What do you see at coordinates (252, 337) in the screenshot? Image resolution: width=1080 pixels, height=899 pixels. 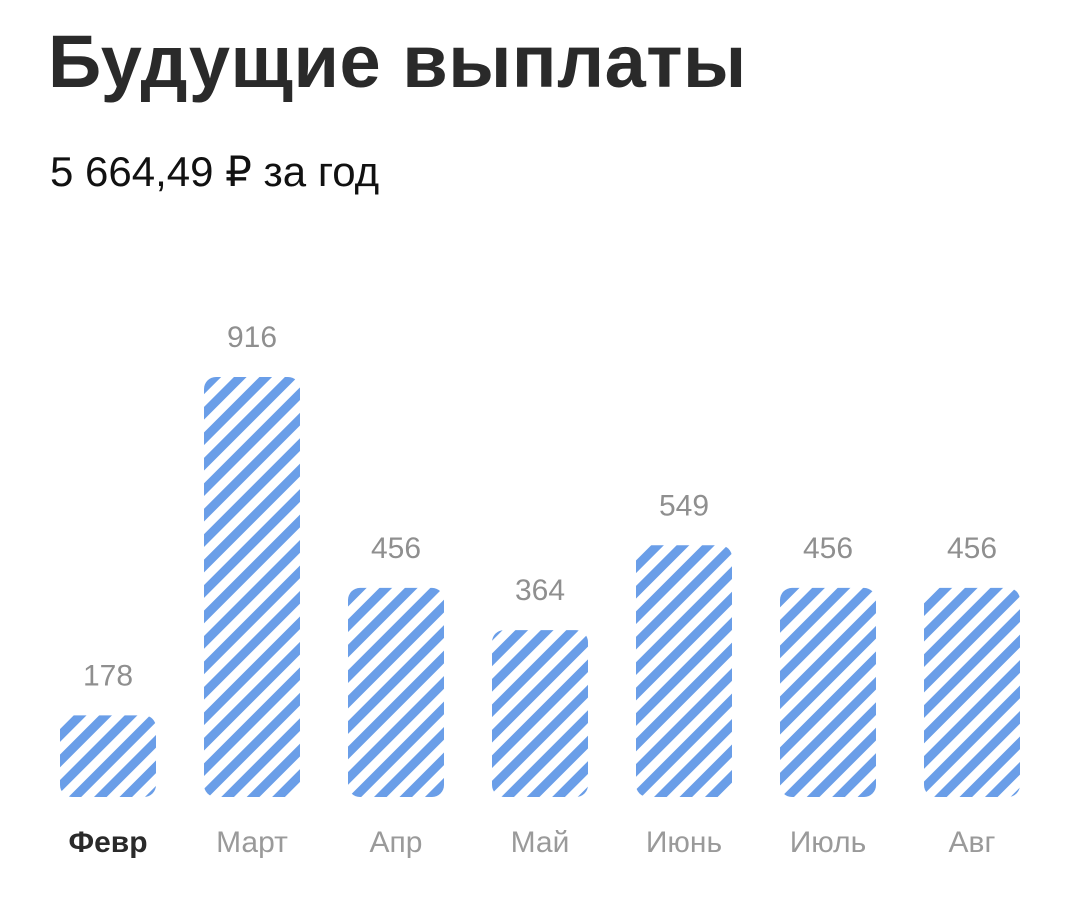 I see `bar-value-label: 916` at bounding box center [252, 337].